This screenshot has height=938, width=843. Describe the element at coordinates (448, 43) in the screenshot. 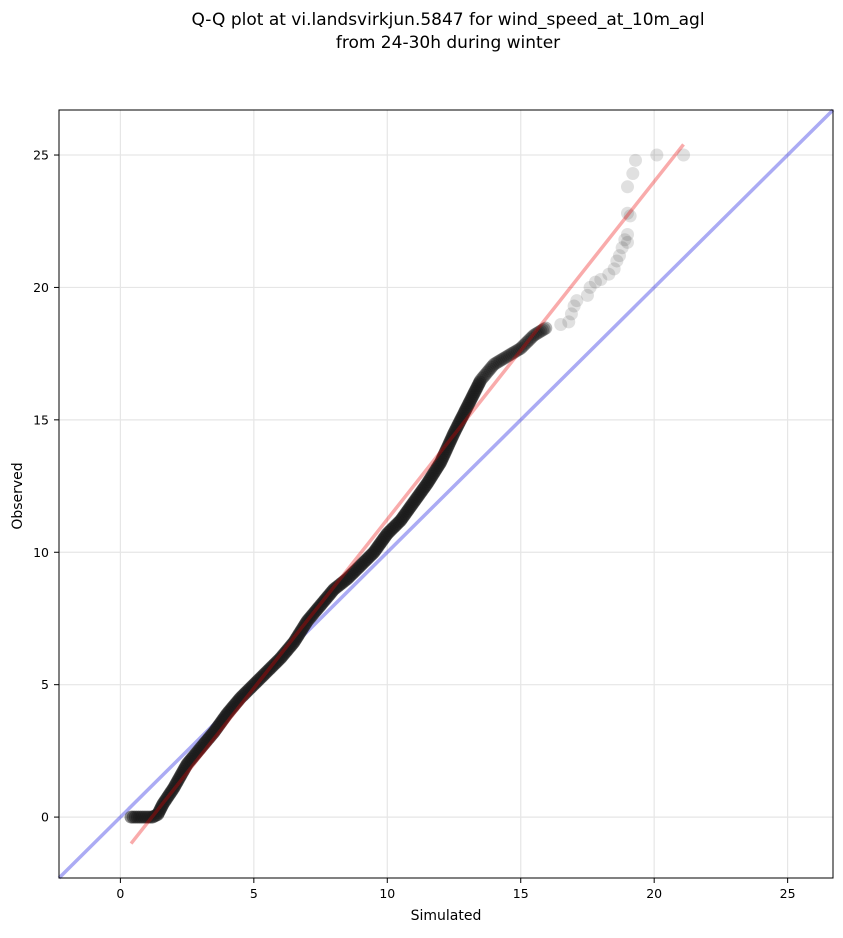

I see `chart-title-line-2: from 24-30h during winter` at that location.